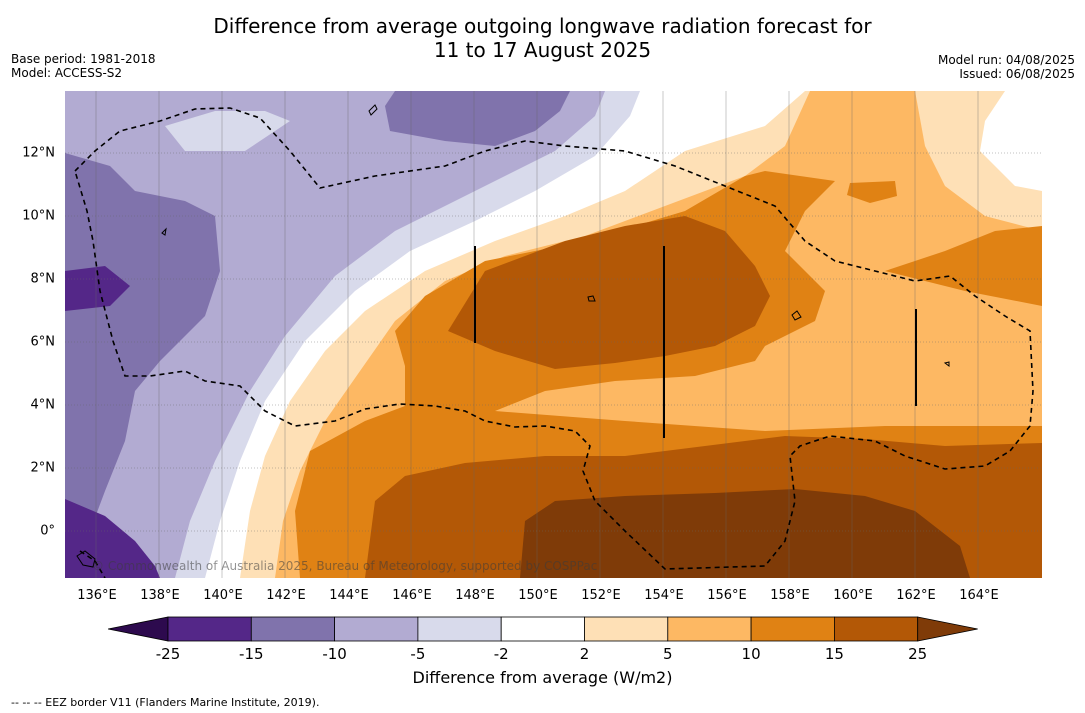  What do you see at coordinates (43, 342) in the screenshot?
I see `lat-label-6n: 6°N` at bounding box center [43, 342].